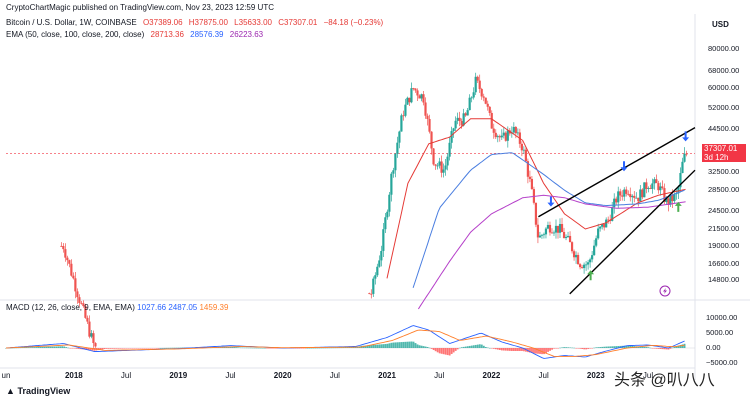 Image resolution: width=750 pixels, height=402 pixels. Describe the element at coordinates (624, 166) in the screenshot. I see `arrow-down-icon` at that location.